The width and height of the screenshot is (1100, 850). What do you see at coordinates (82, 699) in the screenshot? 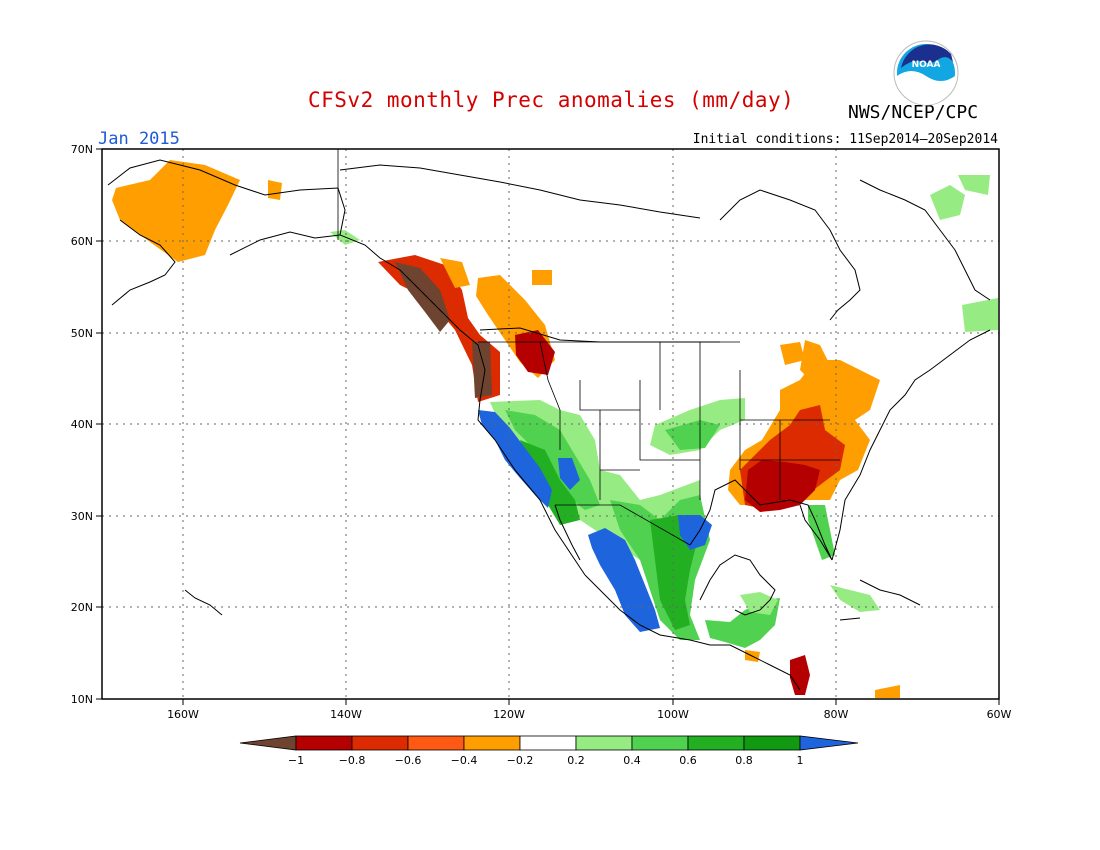
I see `lat-label: 10N` at bounding box center [82, 699].